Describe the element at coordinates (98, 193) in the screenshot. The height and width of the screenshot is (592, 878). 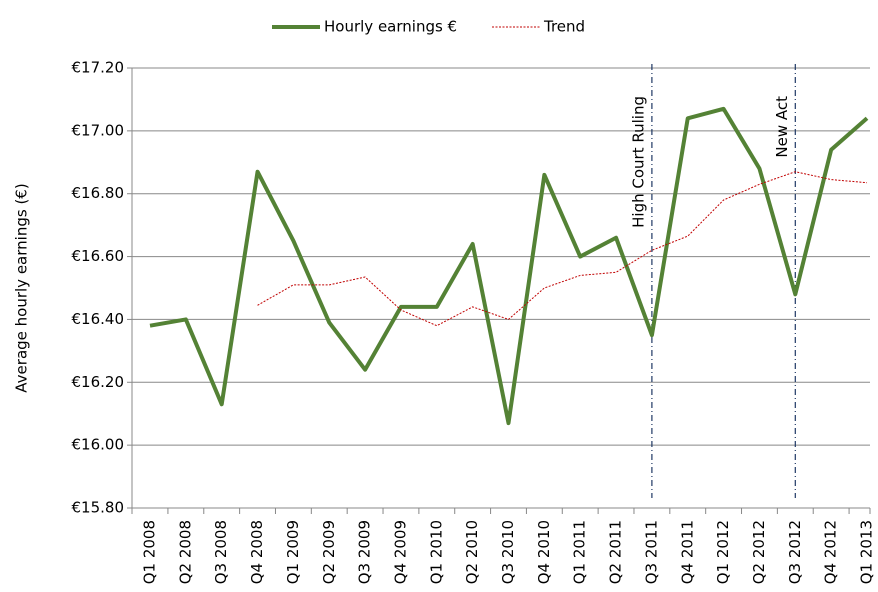
I see `y-tick-label: €16.80` at that location.